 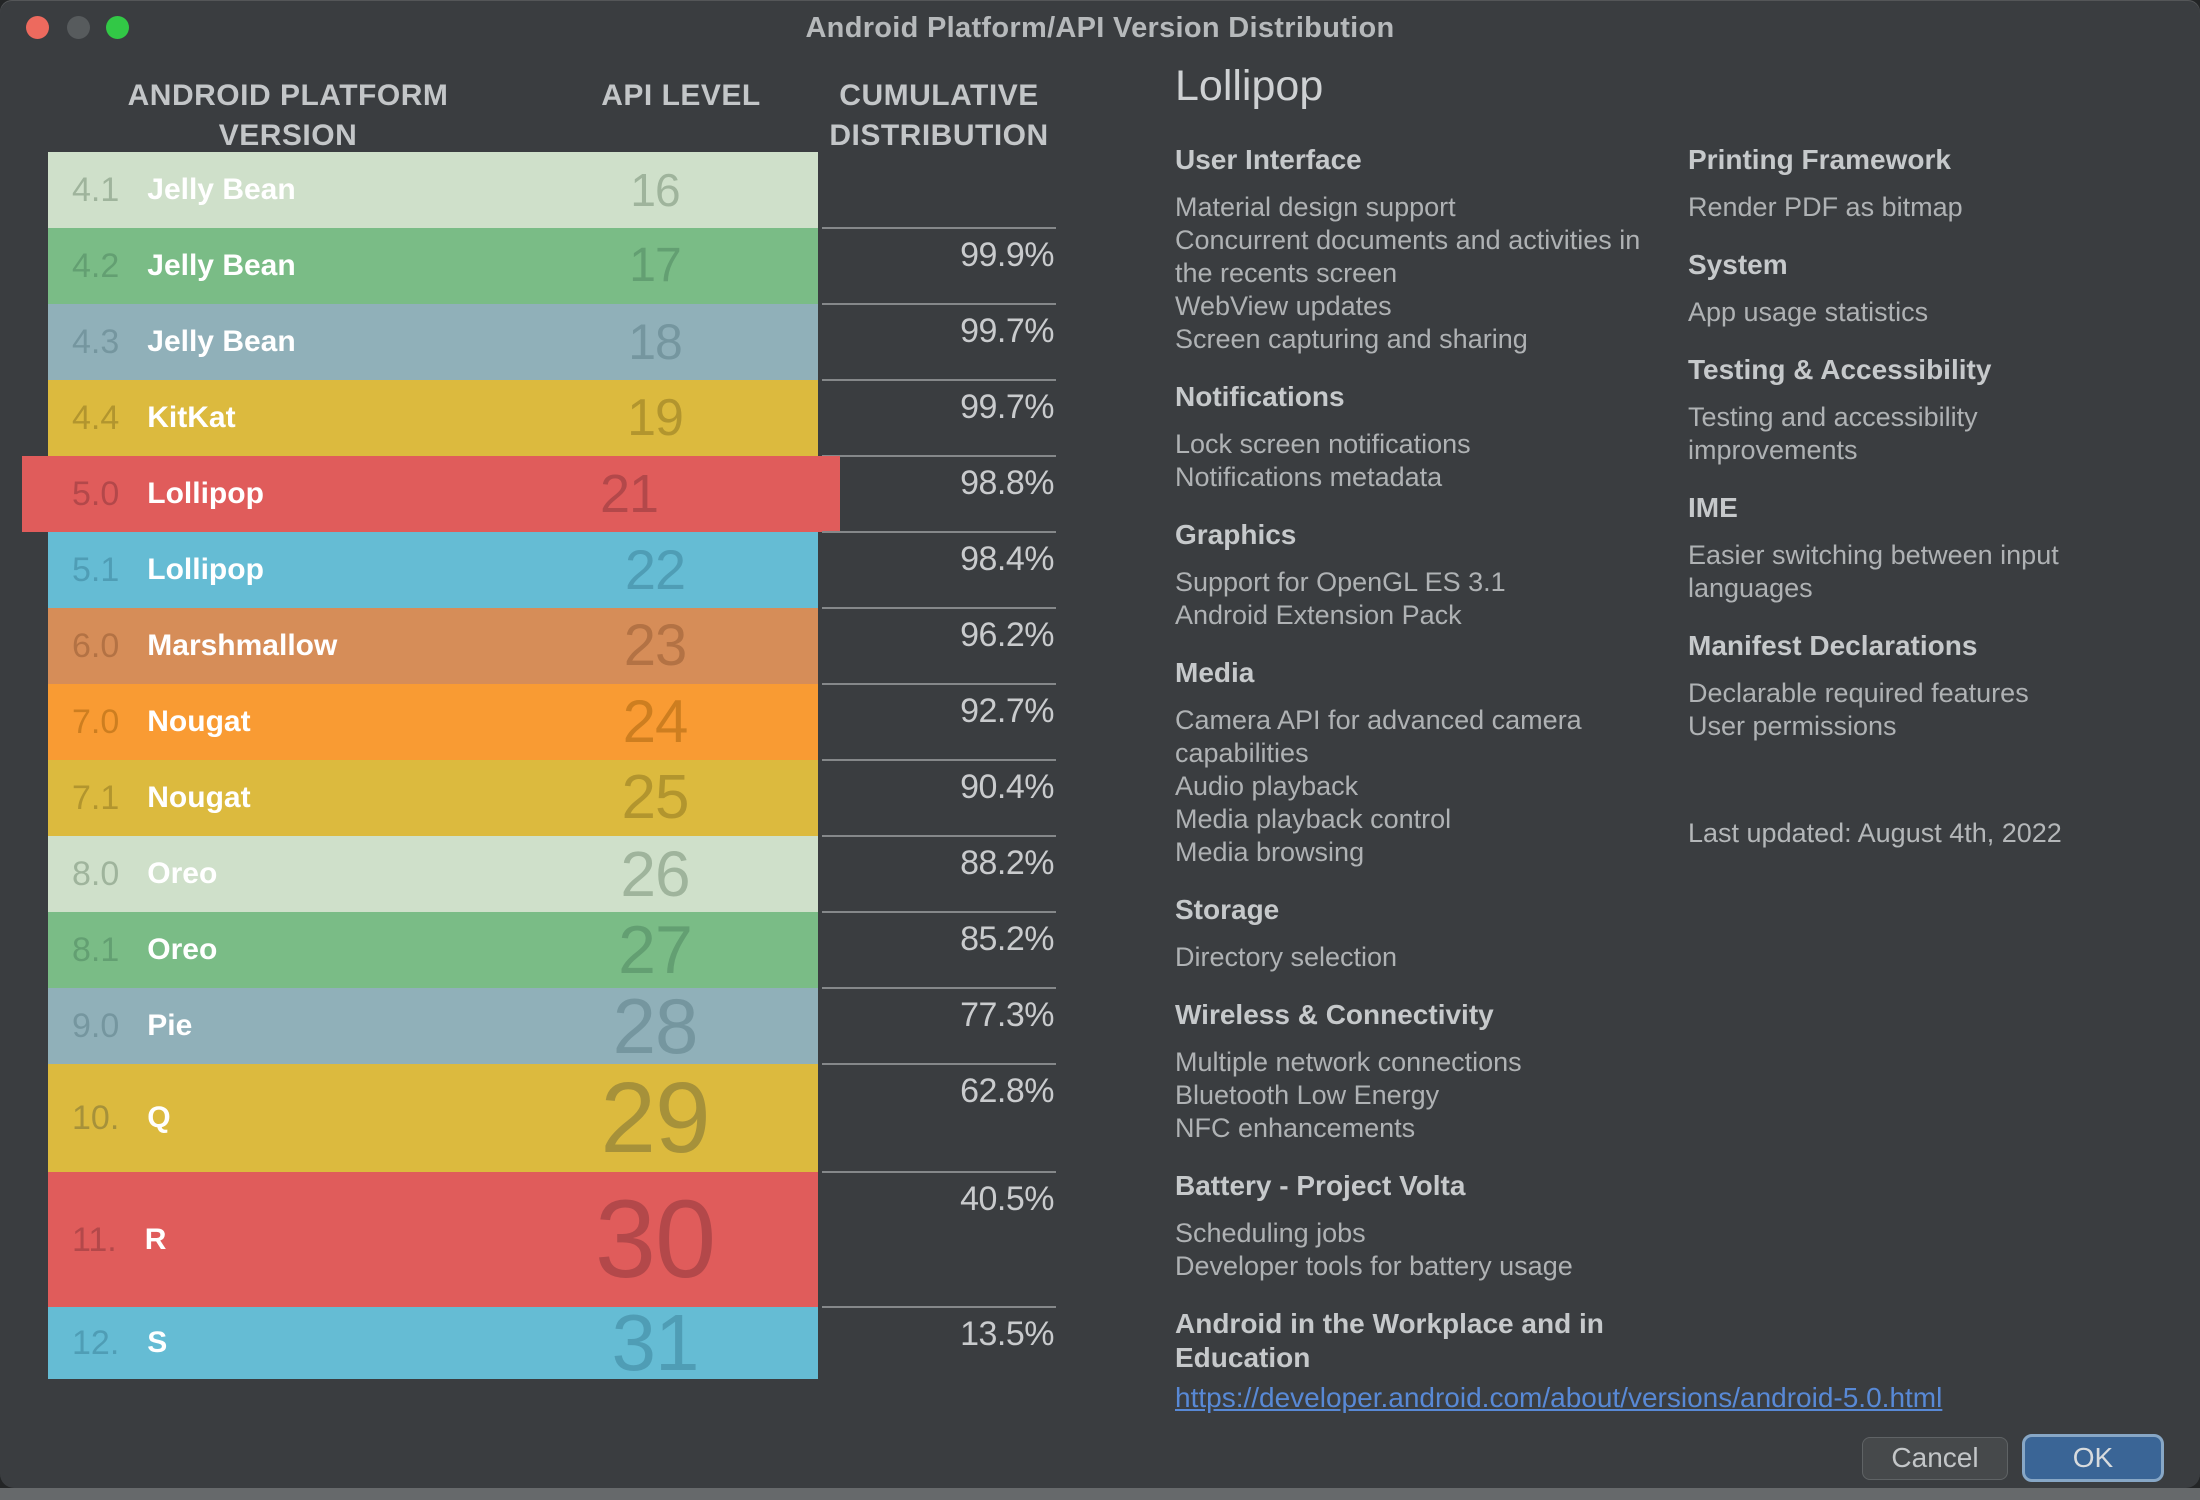 I want to click on header-cumulative-distribution: CUMULATIVE DISTRIBUTION, so click(x=939, y=115).